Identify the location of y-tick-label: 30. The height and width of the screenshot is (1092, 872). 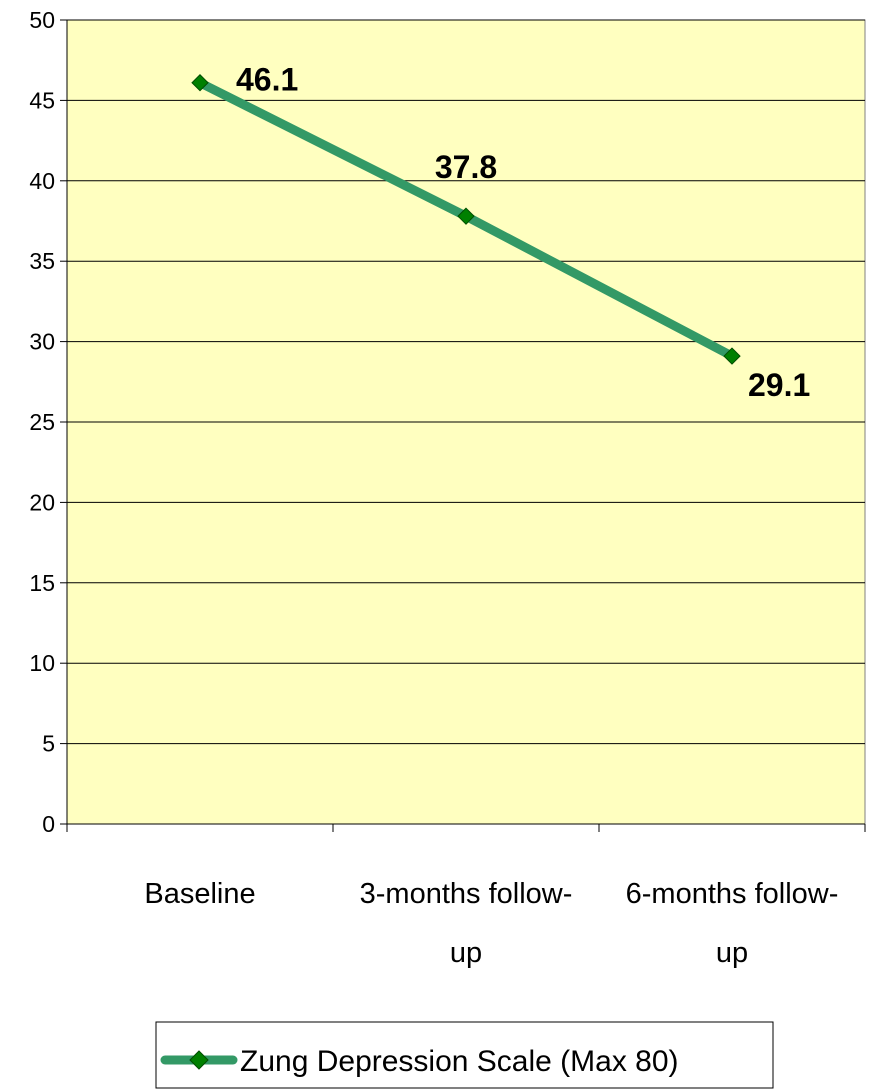
(42, 342).